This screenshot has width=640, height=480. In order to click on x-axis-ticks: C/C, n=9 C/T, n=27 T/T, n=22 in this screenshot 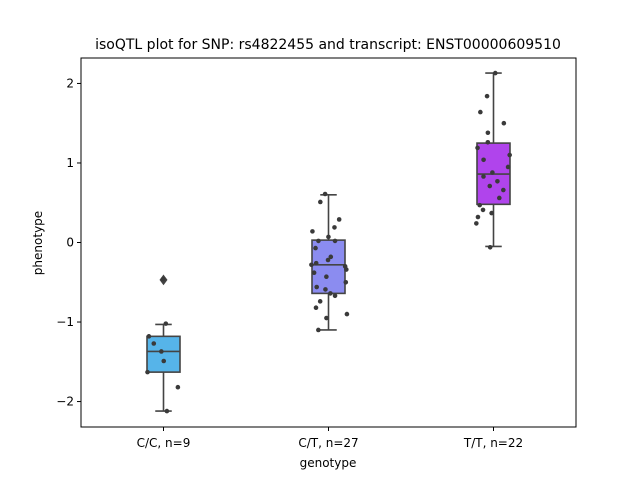, I will do `click(330, 438)`.